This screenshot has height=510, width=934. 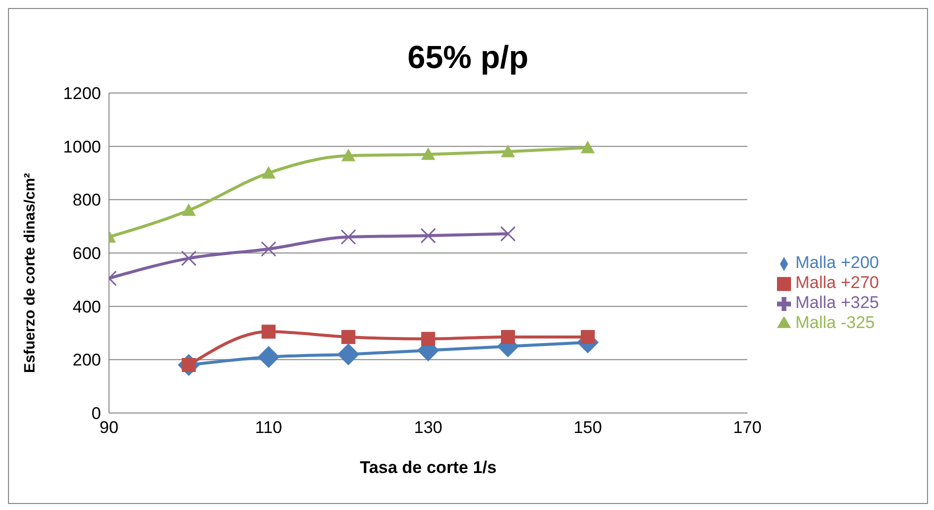 I want to click on y-tick-label: 400, so click(x=86, y=306).